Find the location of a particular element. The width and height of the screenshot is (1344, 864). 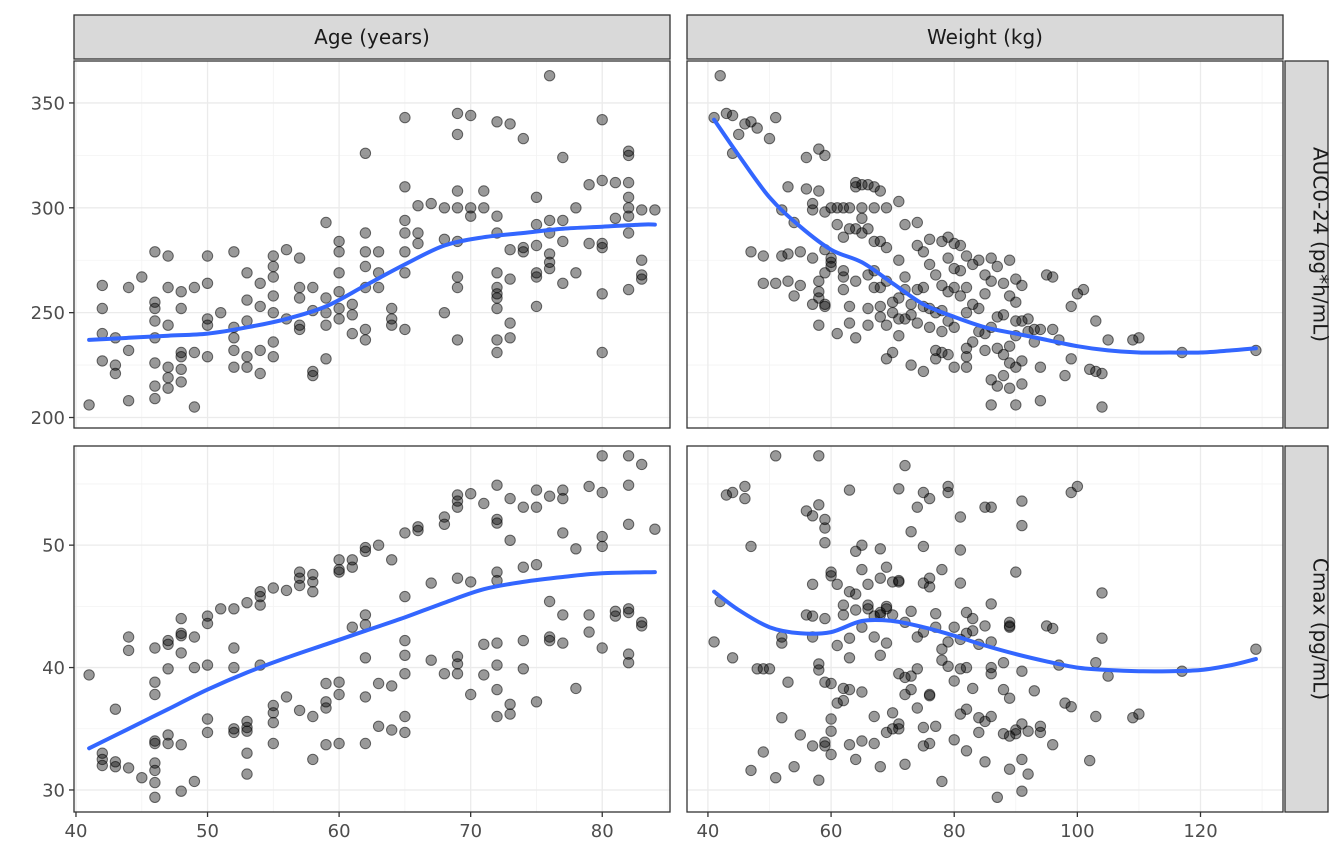

smooth-line is located at coordinates (985, 236).